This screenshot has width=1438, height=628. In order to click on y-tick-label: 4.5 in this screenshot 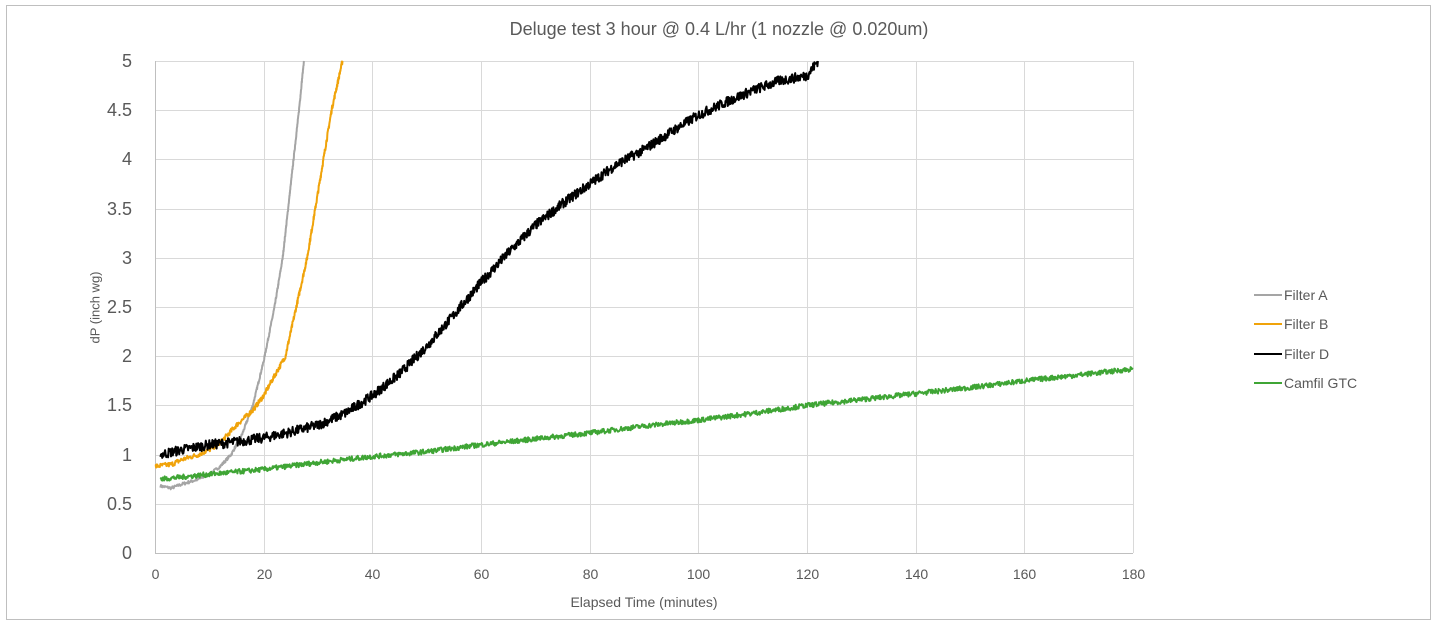, I will do `click(119, 109)`.